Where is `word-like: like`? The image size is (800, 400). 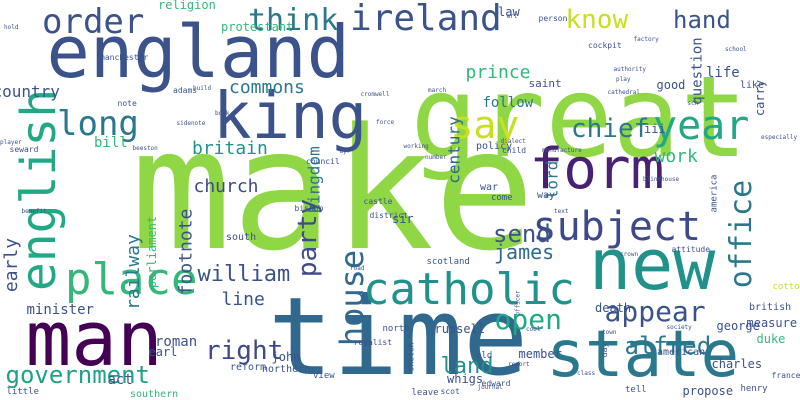
word-like: like is located at coordinates (752, 85).